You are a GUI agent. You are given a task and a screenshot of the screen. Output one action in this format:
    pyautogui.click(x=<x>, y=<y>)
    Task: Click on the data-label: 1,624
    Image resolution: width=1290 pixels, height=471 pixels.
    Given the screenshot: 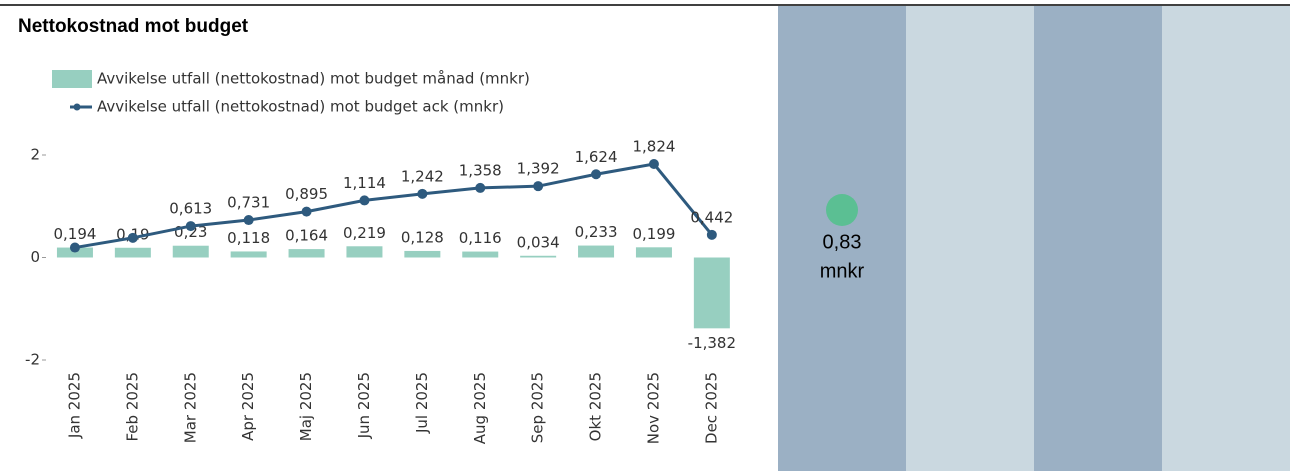 What is the action you would take?
    pyautogui.click(x=596, y=157)
    